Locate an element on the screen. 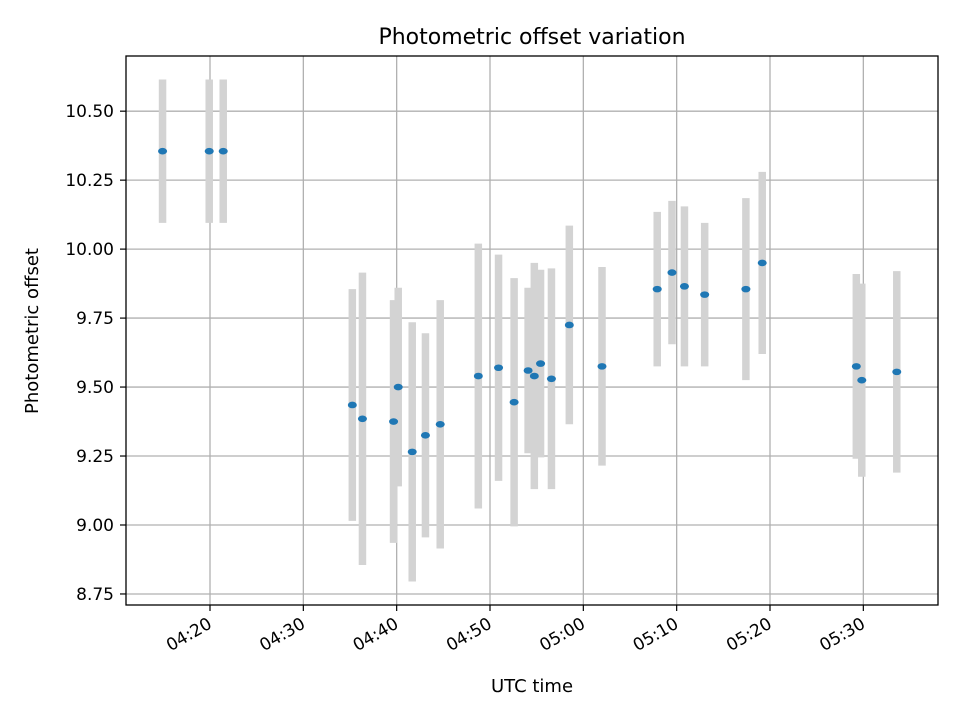 This screenshot has width=960, height=720. y-tick-label: 9.50 is located at coordinates (95, 388).